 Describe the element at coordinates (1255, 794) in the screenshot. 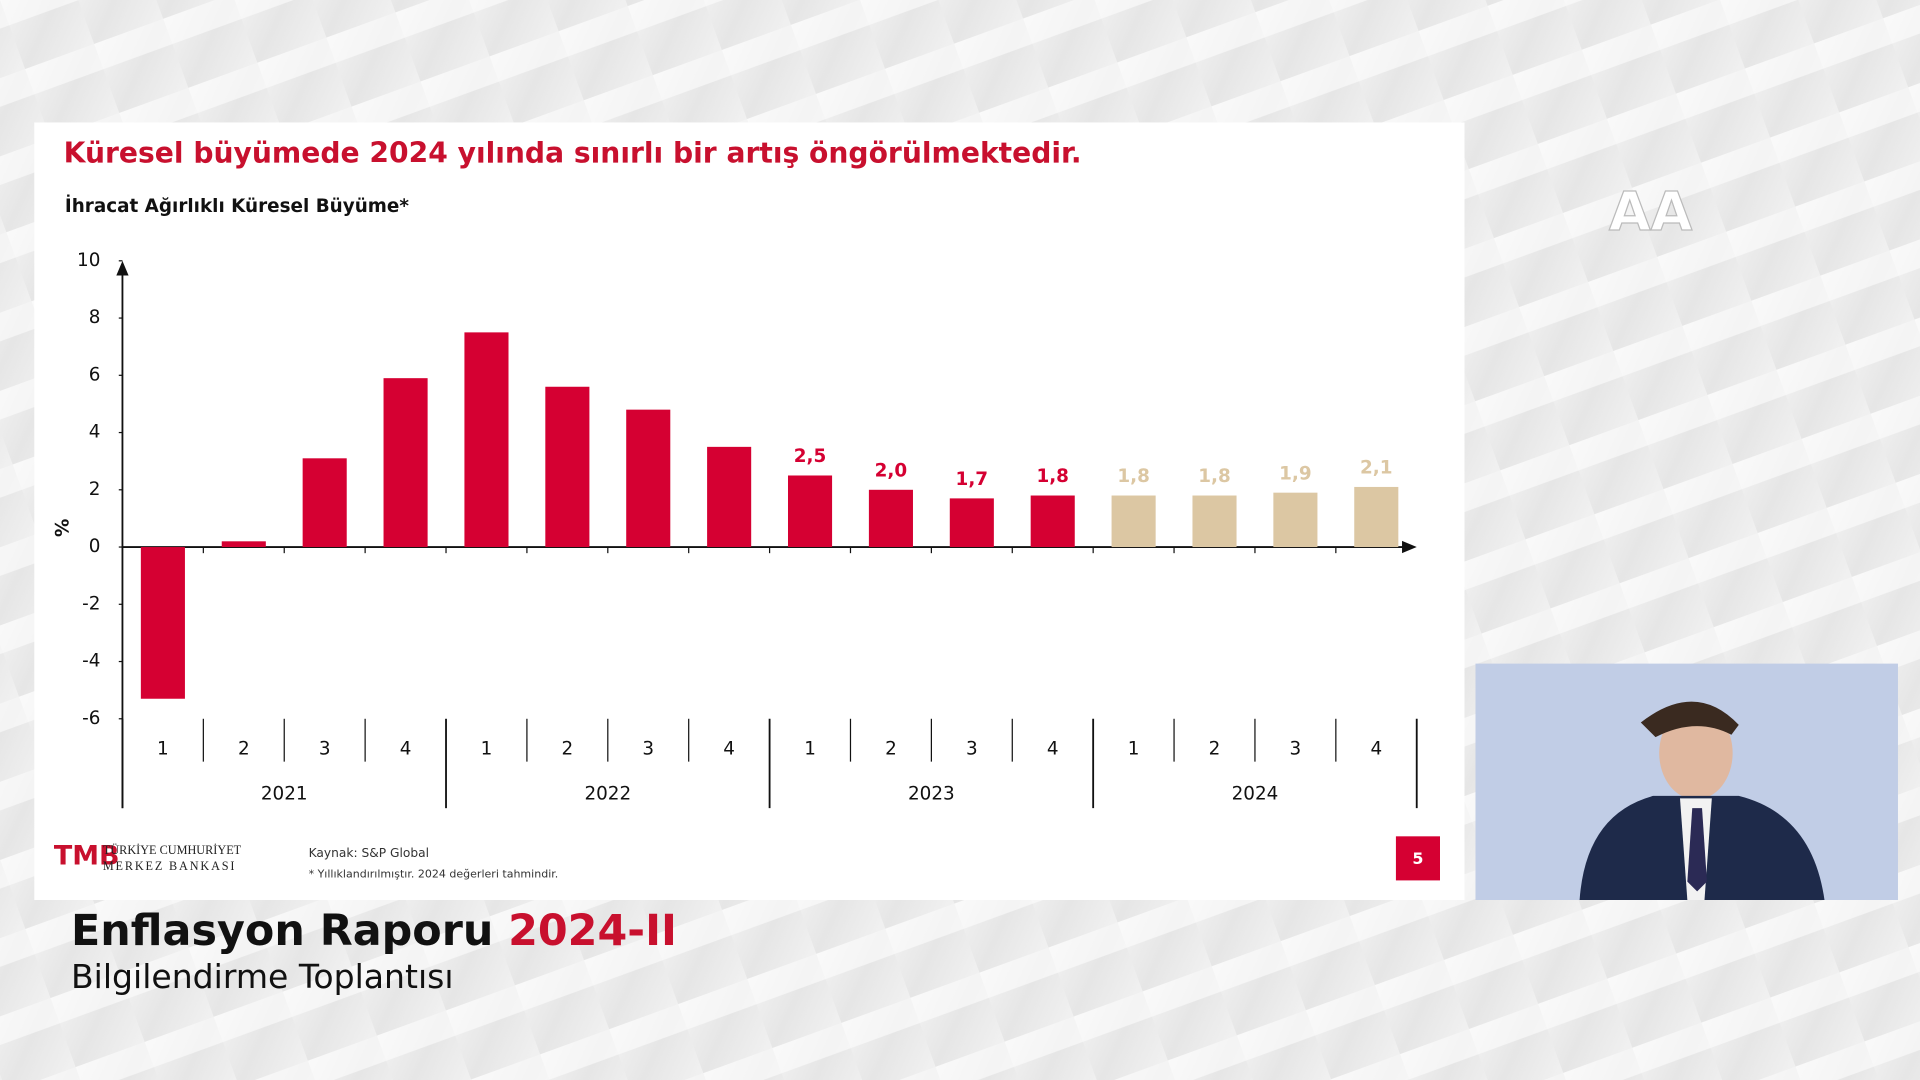

I see `group-label: 2024` at that location.